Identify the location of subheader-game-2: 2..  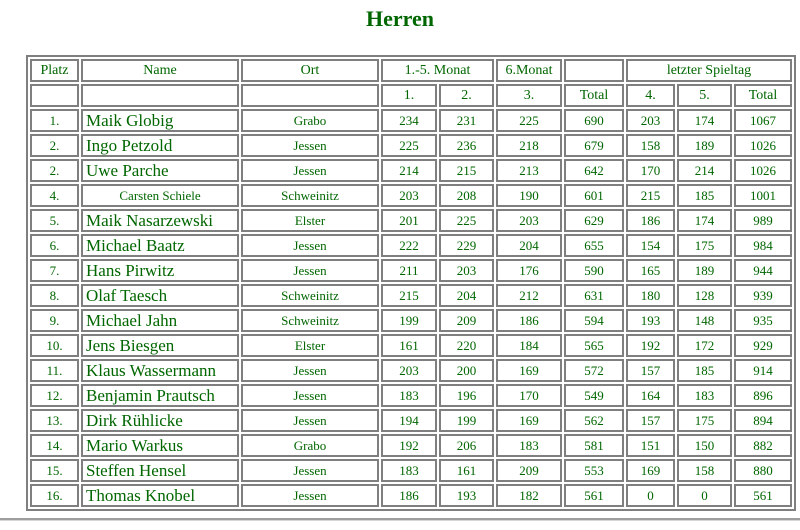
(466, 95).